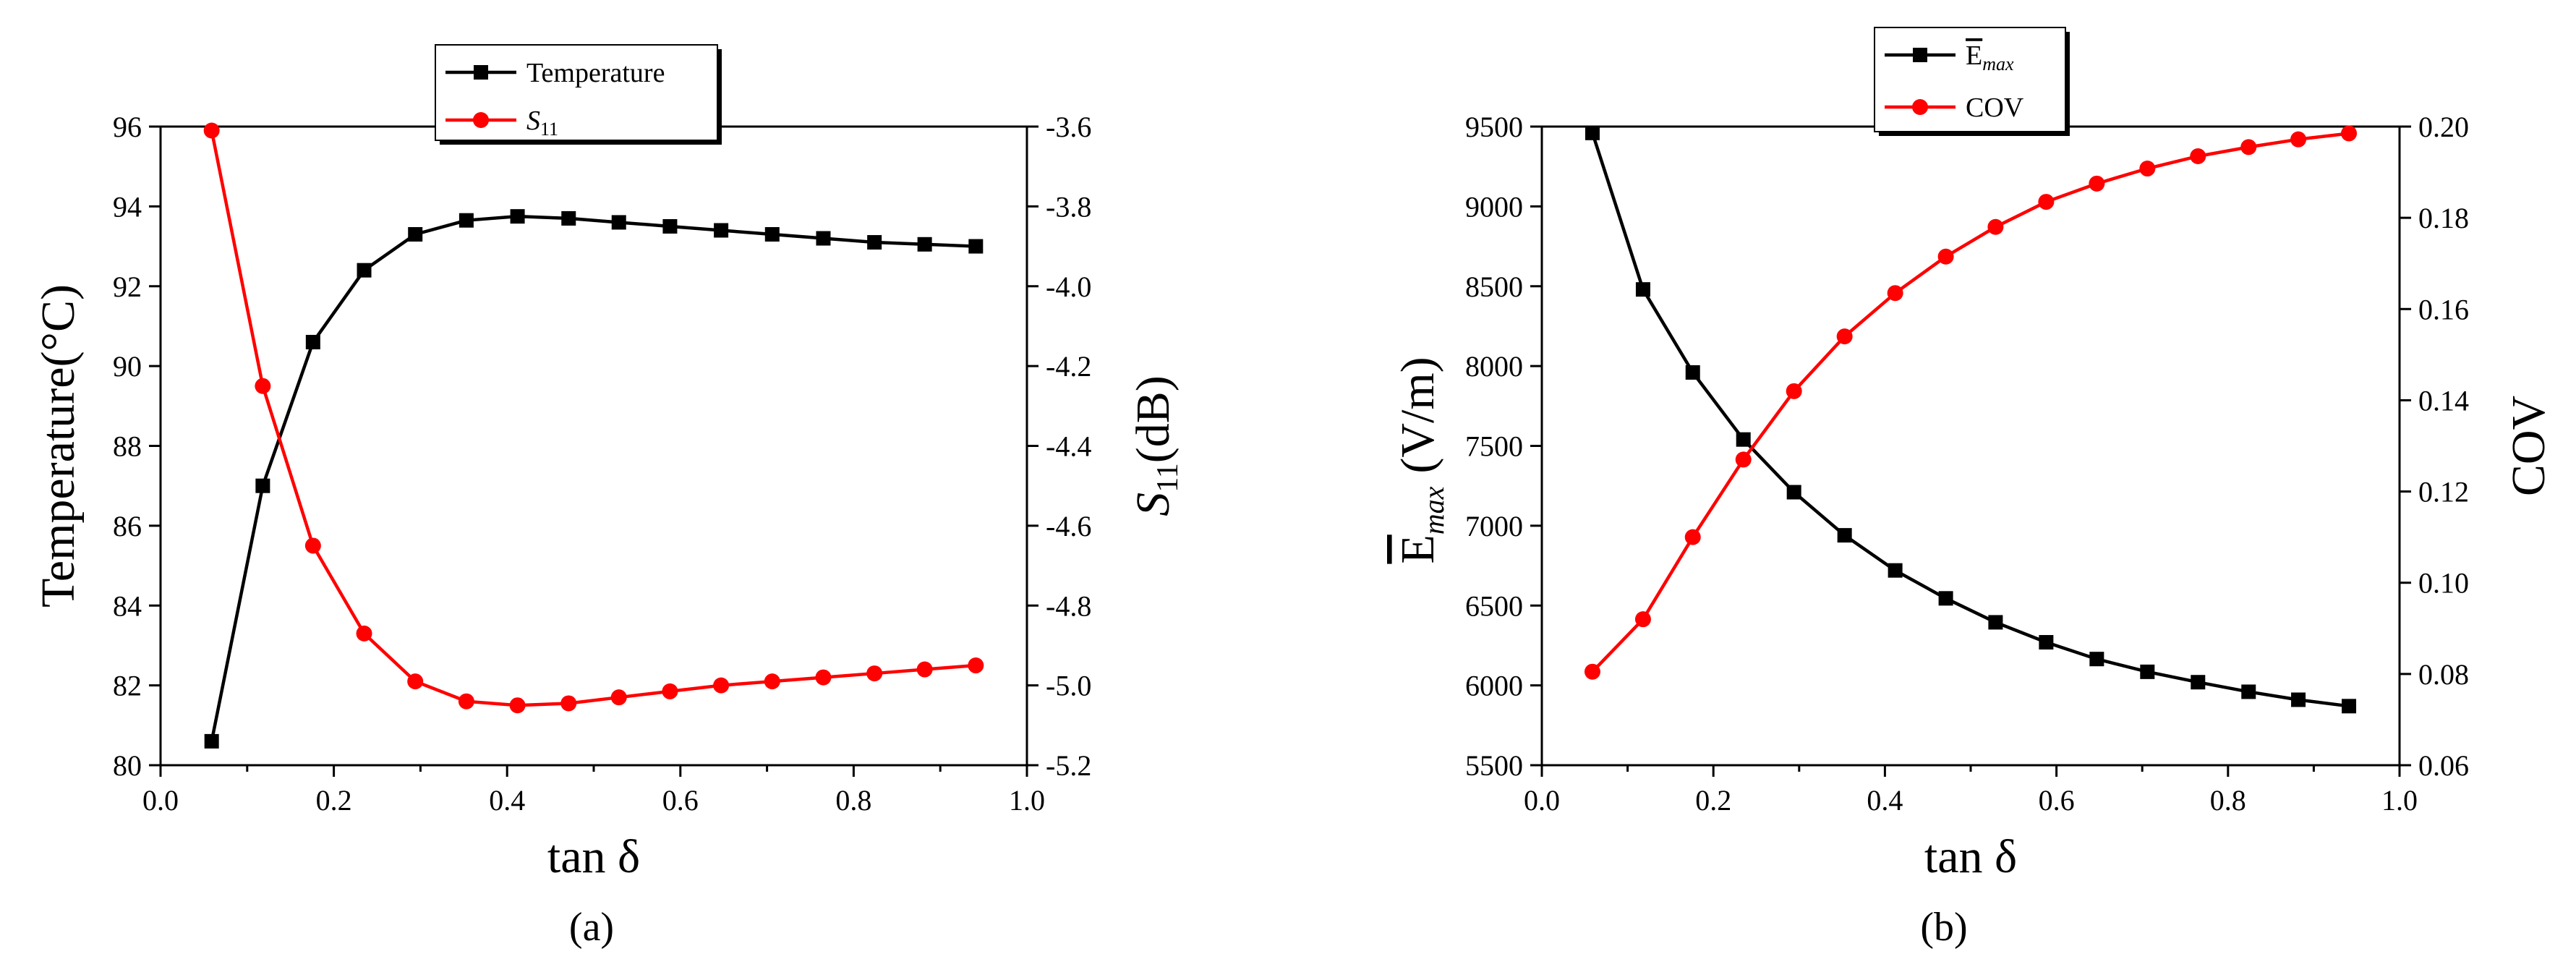 Image resolution: width=2576 pixels, height=967 pixels. I want to click on legend-label: S11, so click(542, 123).